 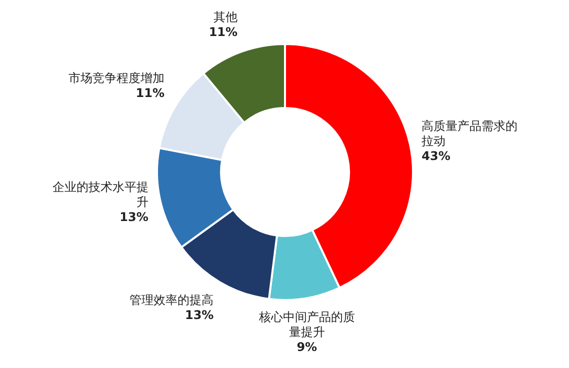 What do you see at coordinates (171, 300) in the screenshot?
I see `slice-label: 管理效率的提高` at bounding box center [171, 300].